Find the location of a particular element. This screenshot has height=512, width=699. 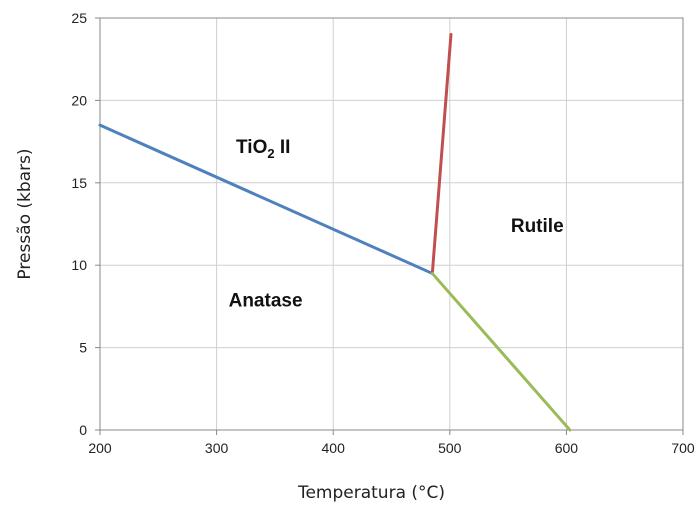

region-label: Anatase is located at coordinates (266, 300).